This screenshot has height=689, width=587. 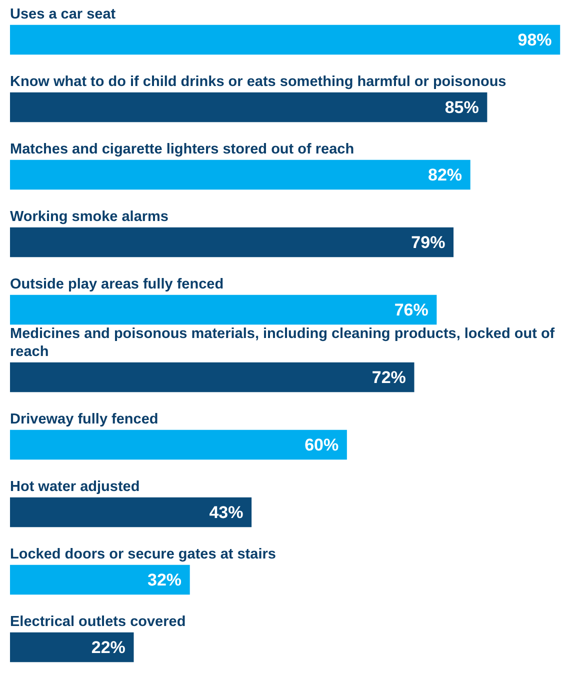 What do you see at coordinates (535, 40) in the screenshot?
I see `data-label: 98%` at bounding box center [535, 40].